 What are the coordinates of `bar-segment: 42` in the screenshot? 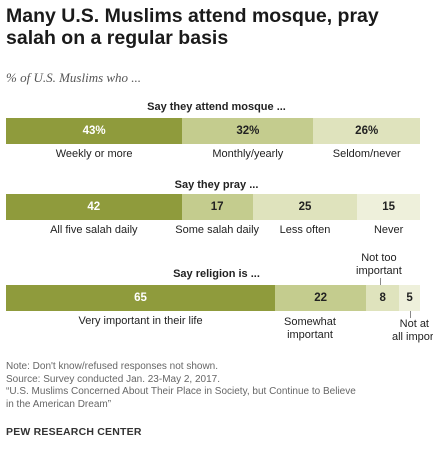 It's located at (94, 207).